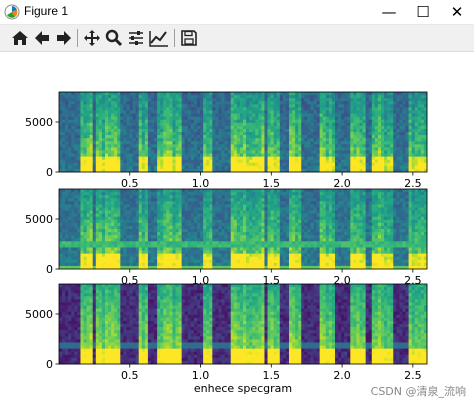  I want to click on configure-subplots-button, so click(136, 38).